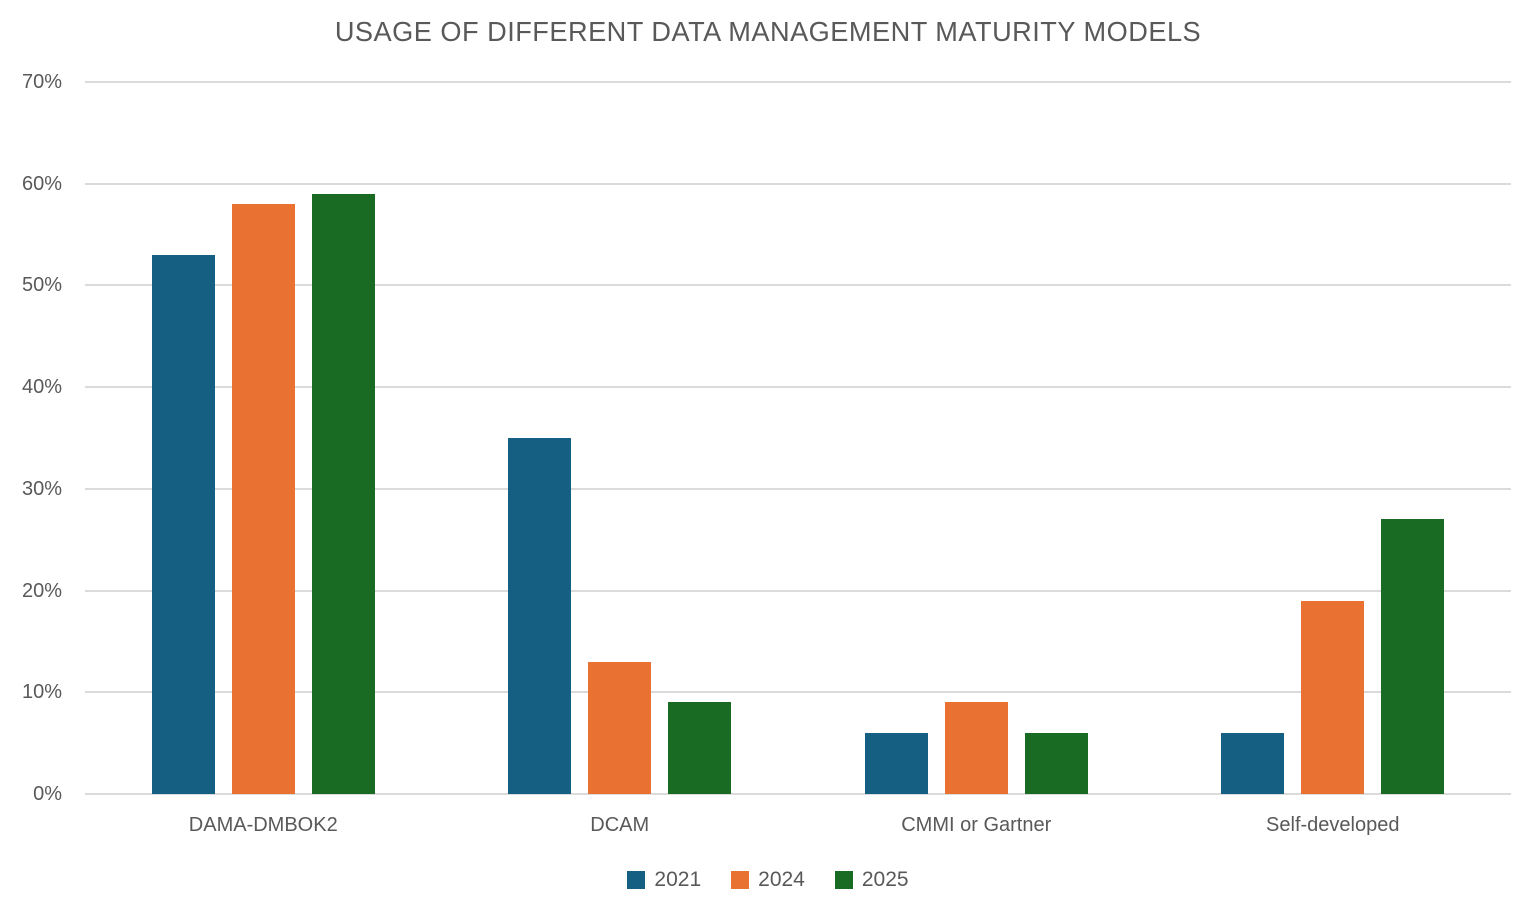  I want to click on bar-2025-cmmi-or-gartner, so click(1056, 763).